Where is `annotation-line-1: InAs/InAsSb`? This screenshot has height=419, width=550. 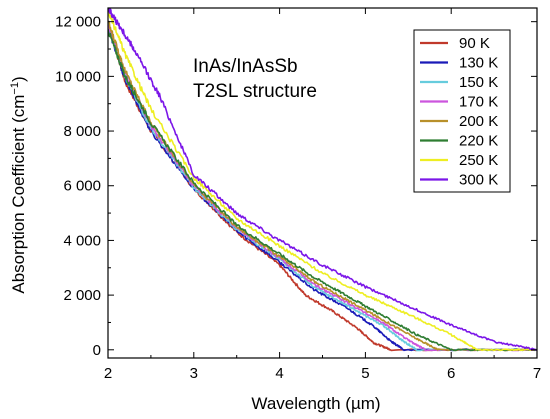
annotation-line-1: InAs/InAsSb is located at coordinates (245, 66).